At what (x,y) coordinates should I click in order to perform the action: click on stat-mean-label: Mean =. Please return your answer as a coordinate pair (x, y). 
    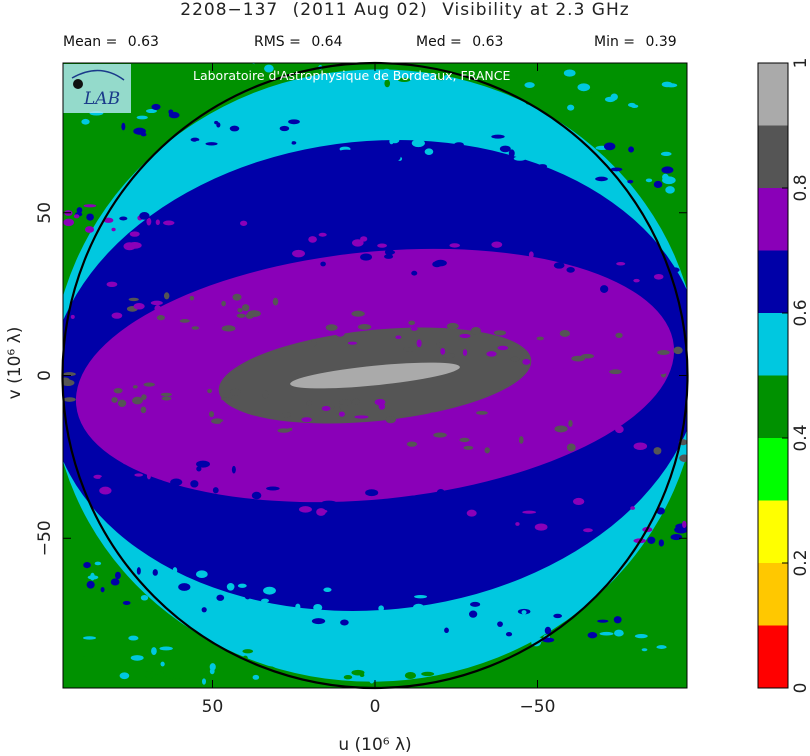
    Looking at the image, I should click on (90, 42).